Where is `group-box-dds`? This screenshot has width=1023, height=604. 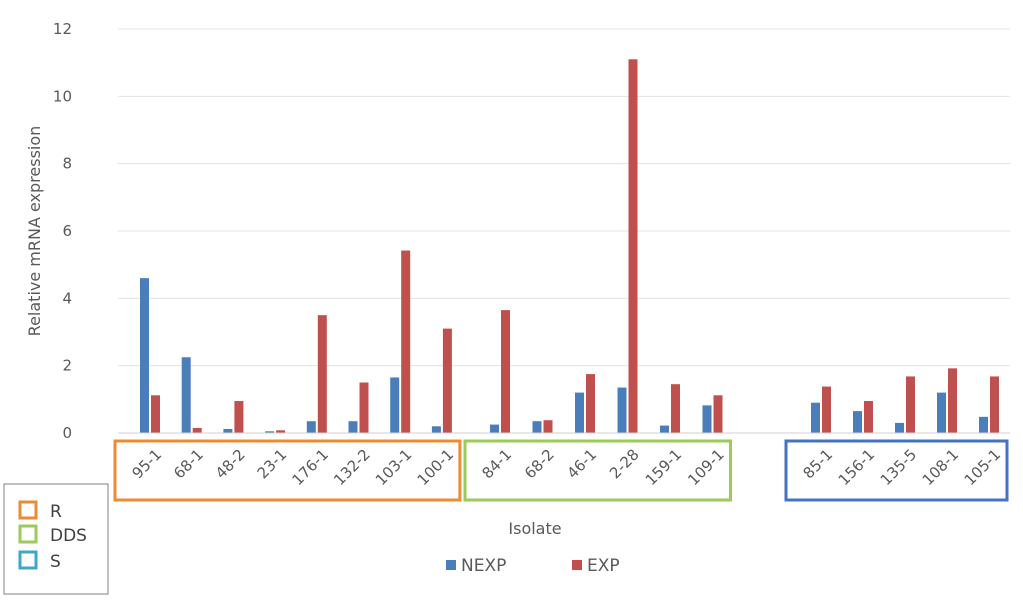
group-box-dds is located at coordinates (597, 470).